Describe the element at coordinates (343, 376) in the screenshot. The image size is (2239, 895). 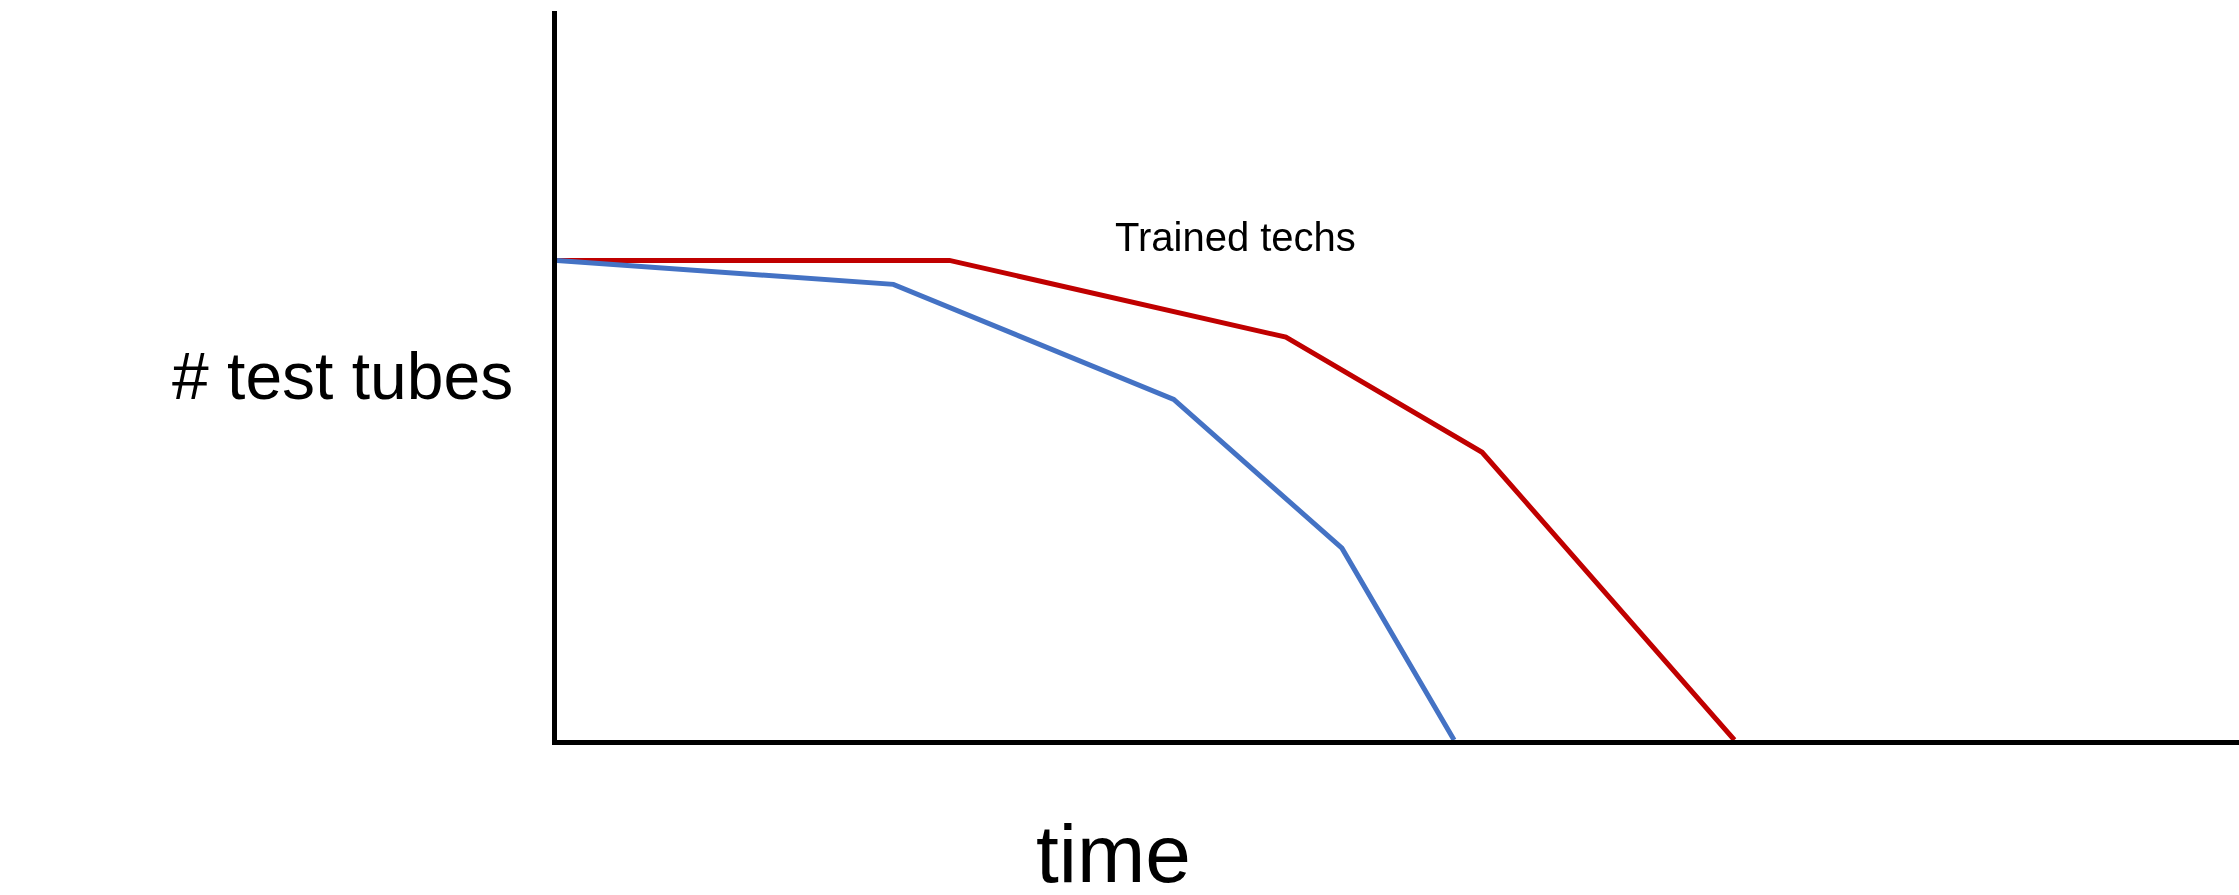
I see `y-axis-title: # test tubes` at that location.